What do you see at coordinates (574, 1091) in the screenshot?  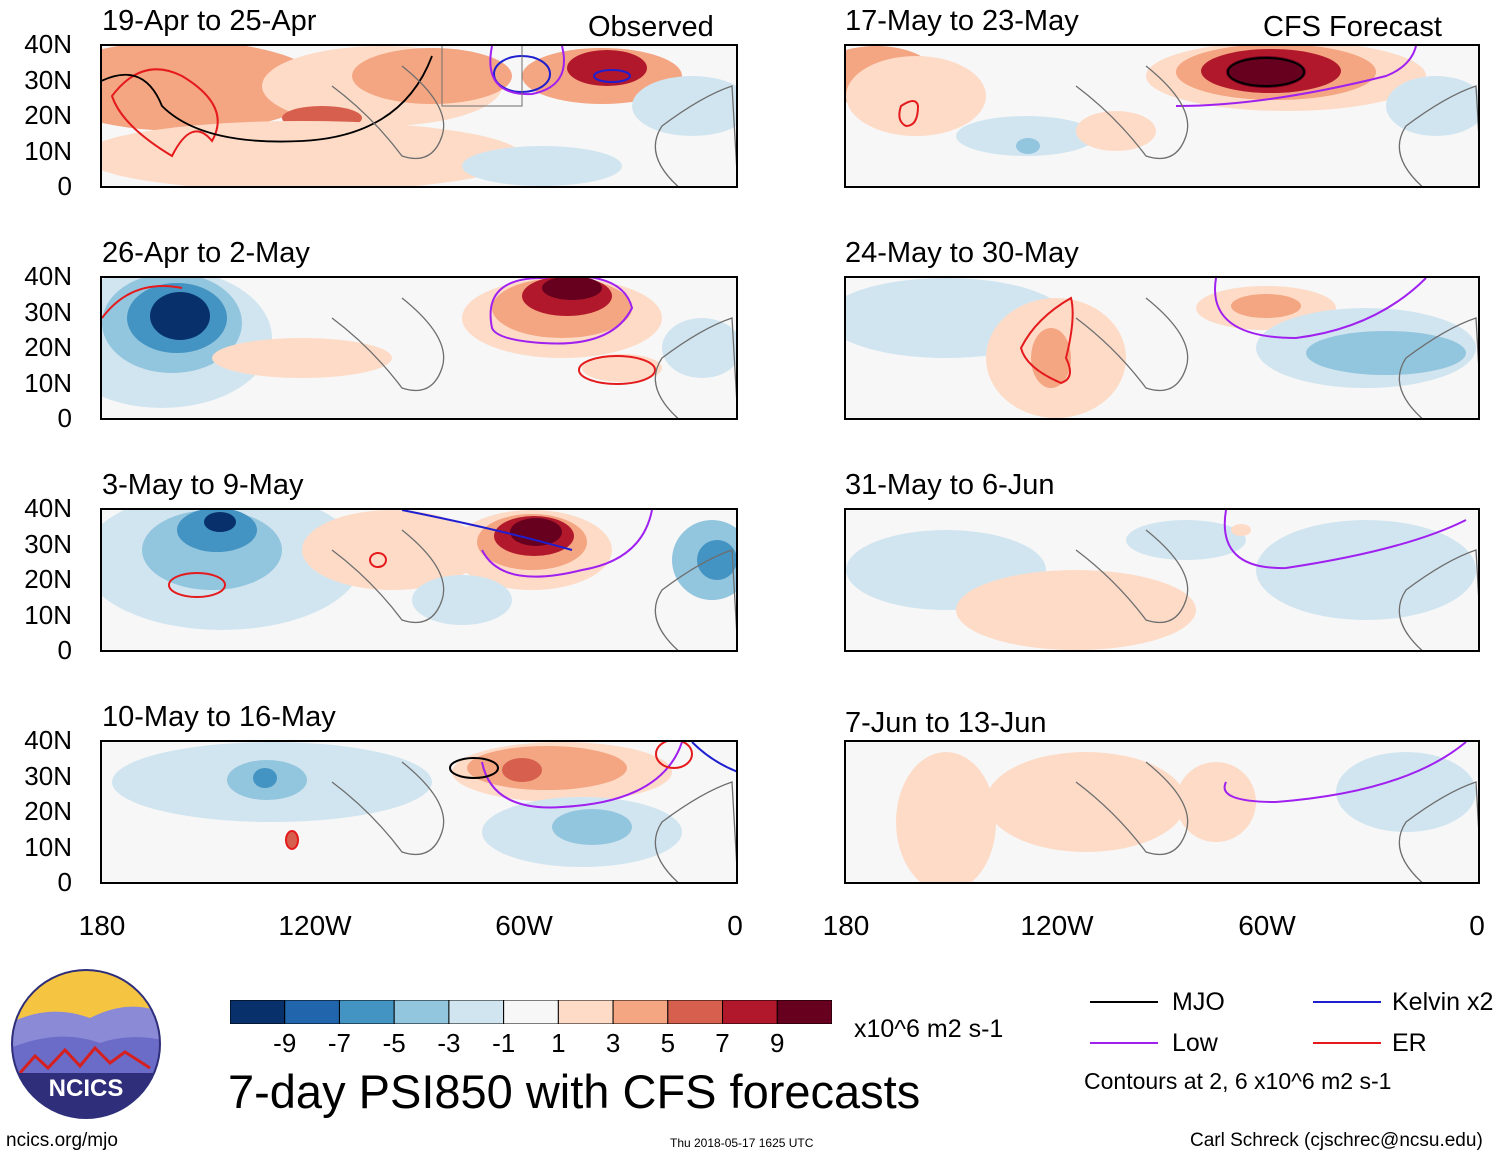 I see `main-title: 7-day PSI850 with CFS forecasts` at bounding box center [574, 1091].